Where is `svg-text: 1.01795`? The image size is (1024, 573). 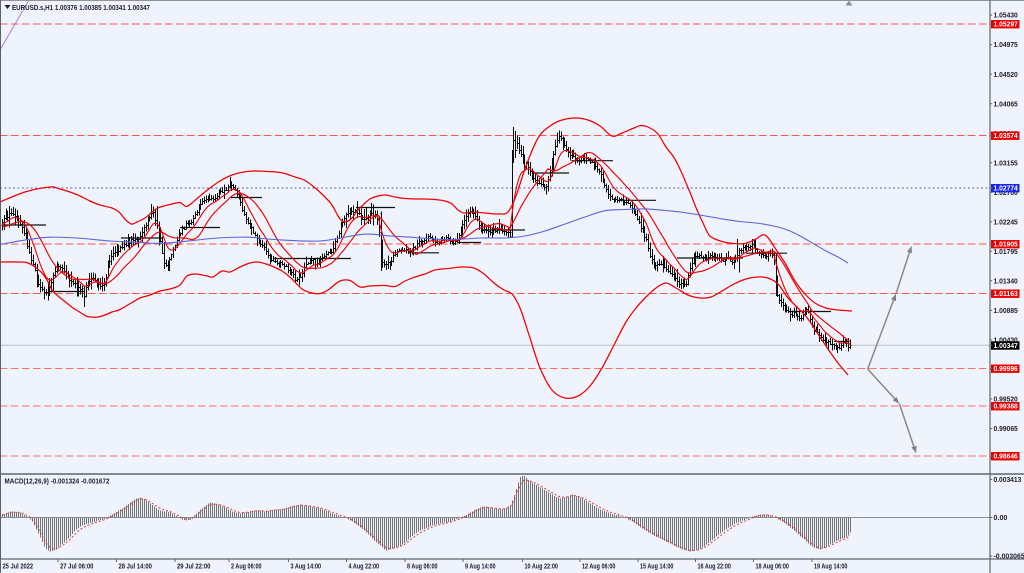
svg-text: 1.01795 is located at coordinates (1006, 251).